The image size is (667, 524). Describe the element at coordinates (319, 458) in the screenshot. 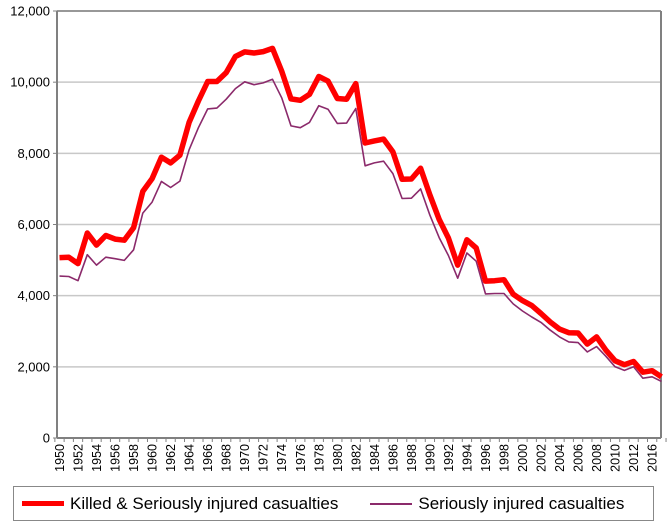

I see `x-tick-label: 1978` at that location.